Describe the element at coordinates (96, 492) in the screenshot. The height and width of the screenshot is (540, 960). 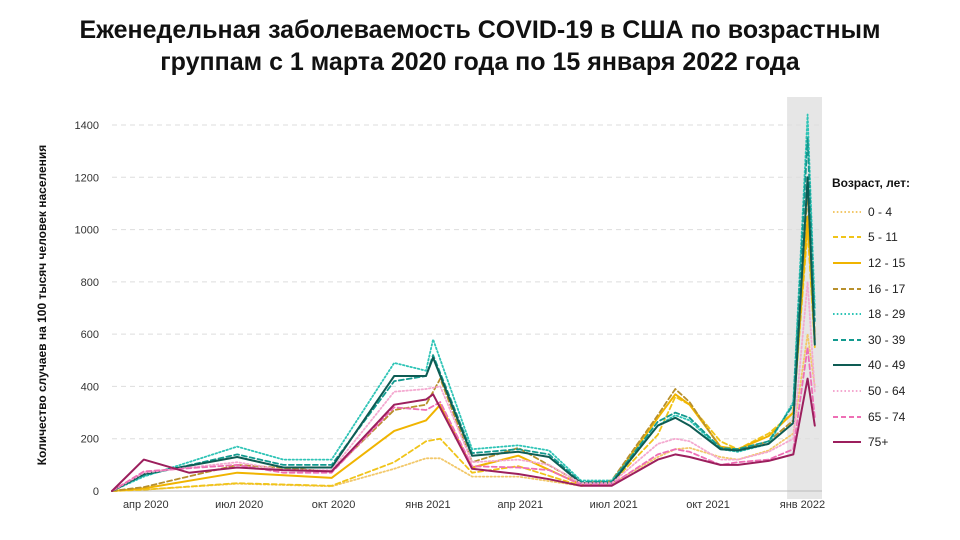
I see `y-tick-label: 0` at that location.